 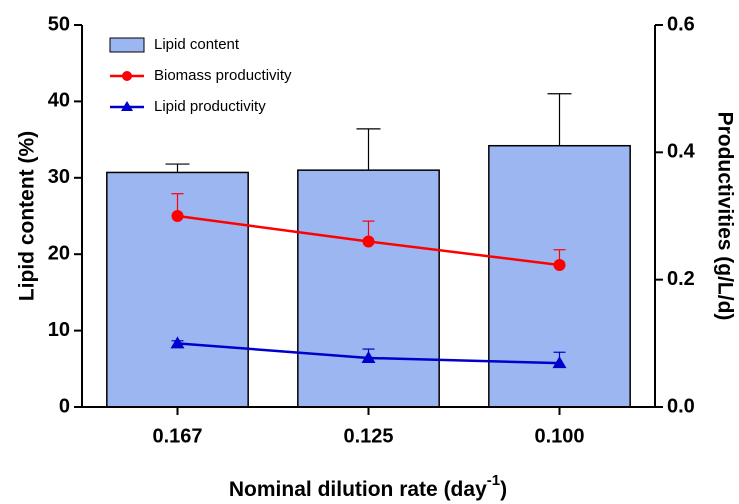 I want to click on x-tick-label: 0.167, so click(x=177, y=436).